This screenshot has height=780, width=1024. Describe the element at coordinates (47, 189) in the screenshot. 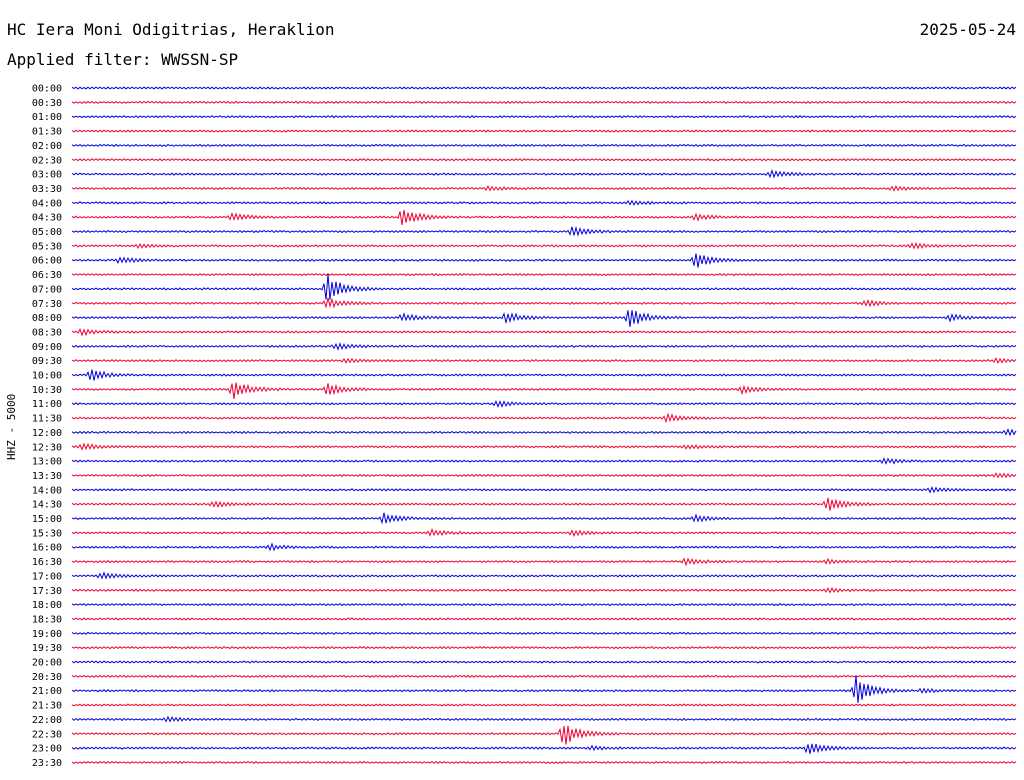

I see `time-tick-label: 03:30` at that location.